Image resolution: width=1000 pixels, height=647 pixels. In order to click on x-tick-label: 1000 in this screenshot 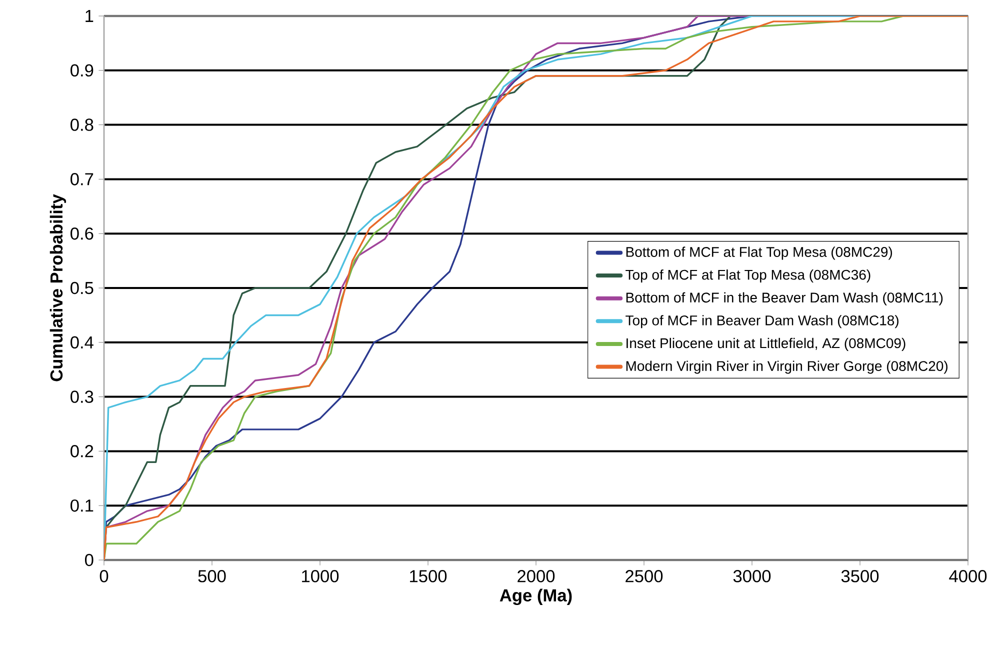, I will do `click(320, 576)`.